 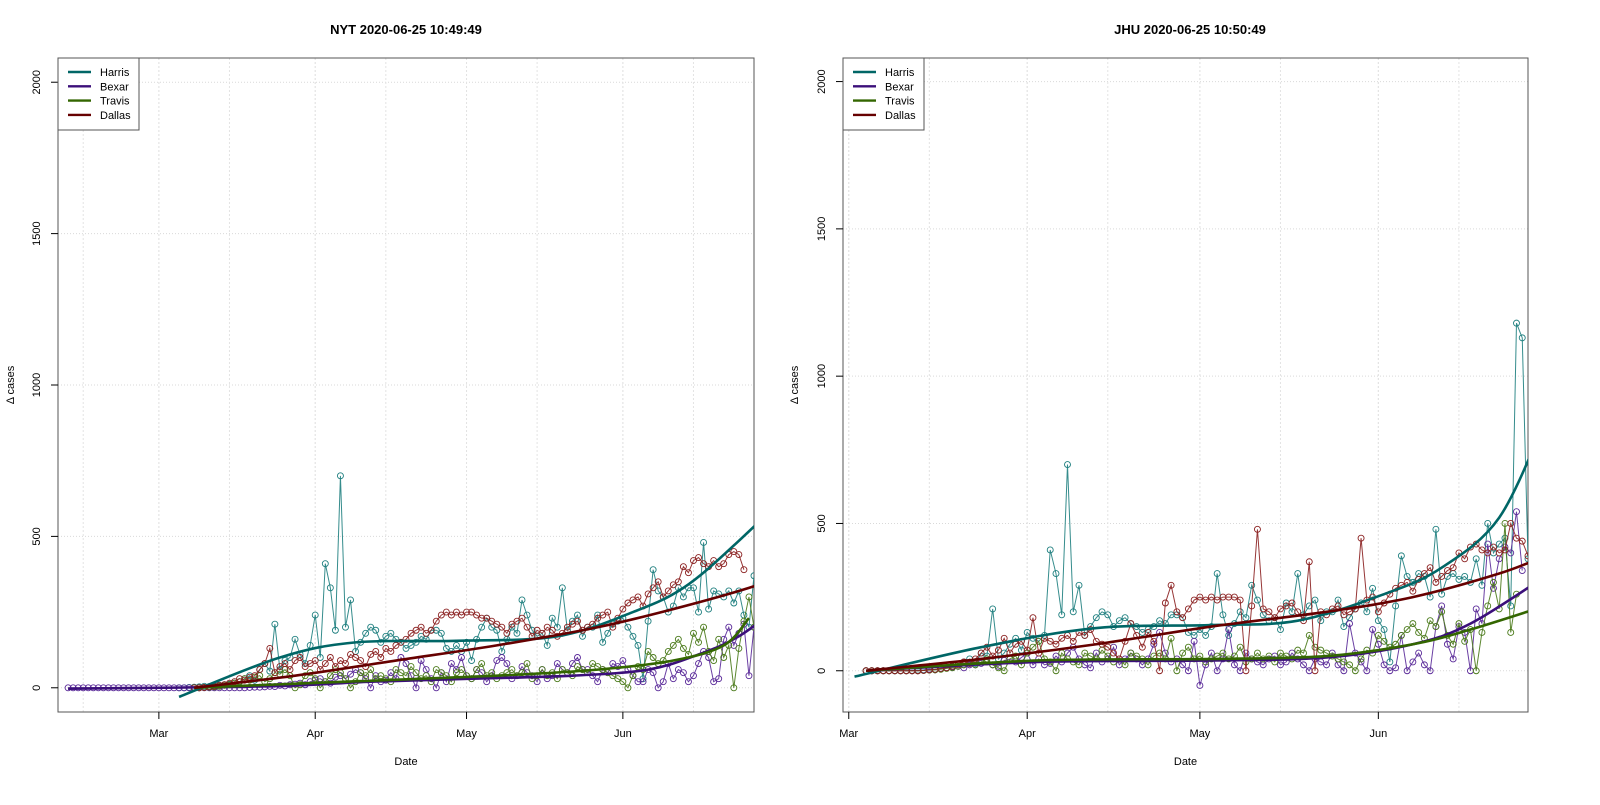 What do you see at coordinates (114, 87) in the screenshot?
I see `legend-label-bexar: Bexar` at bounding box center [114, 87].